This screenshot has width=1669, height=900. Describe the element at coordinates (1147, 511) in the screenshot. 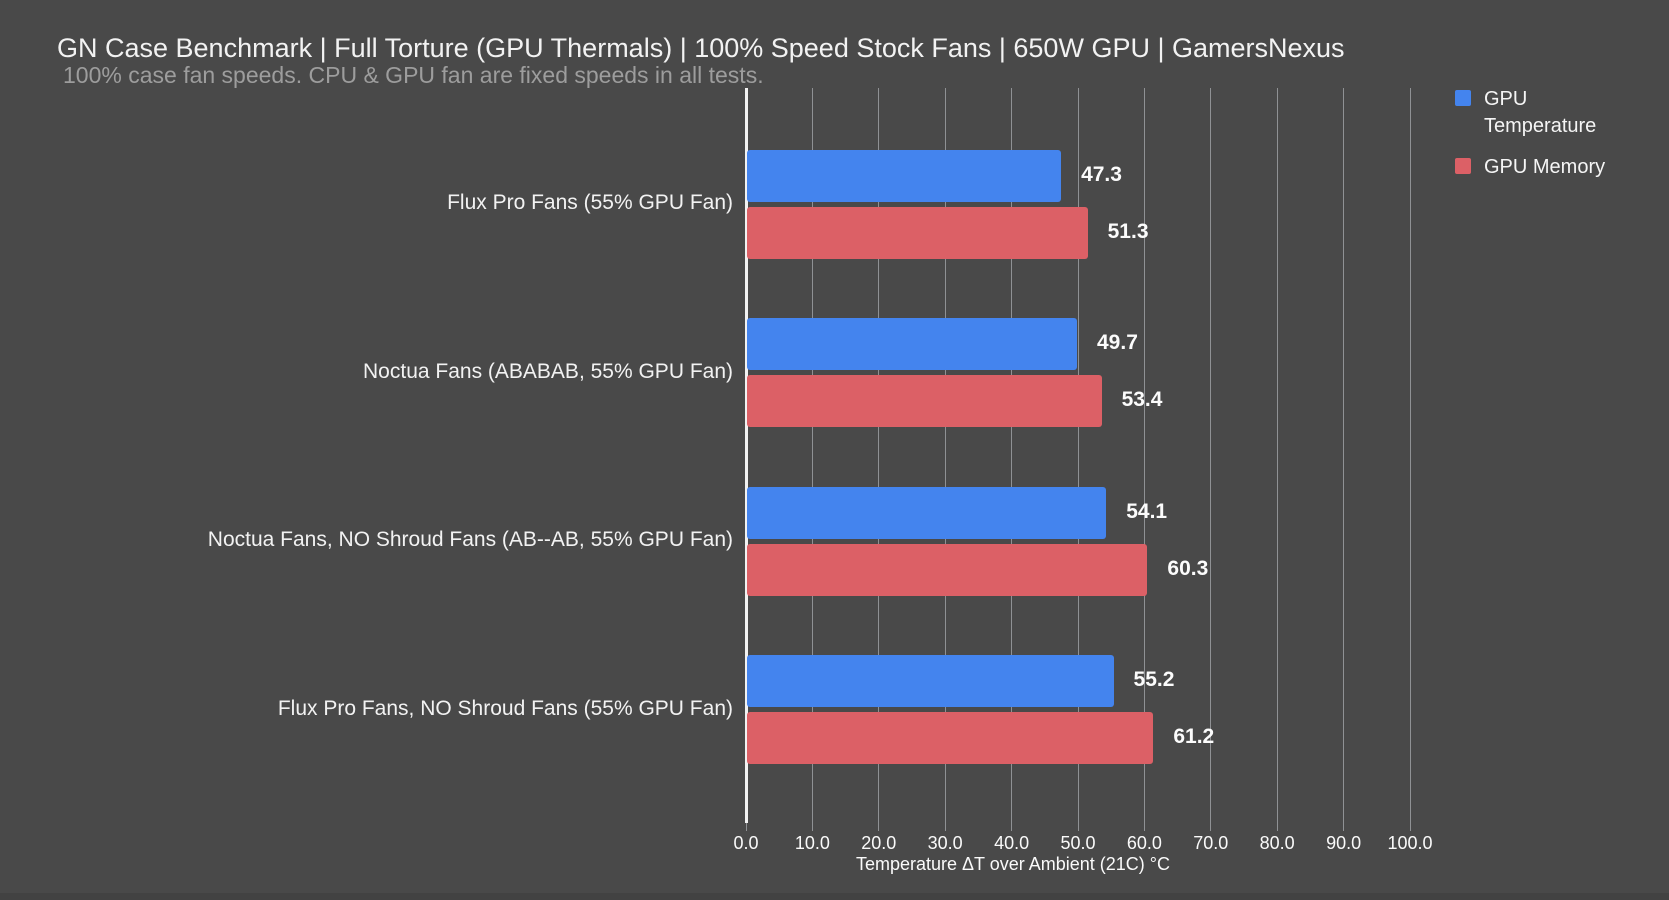

I see `value-label-gpu-temperature-2: 54.1` at that location.